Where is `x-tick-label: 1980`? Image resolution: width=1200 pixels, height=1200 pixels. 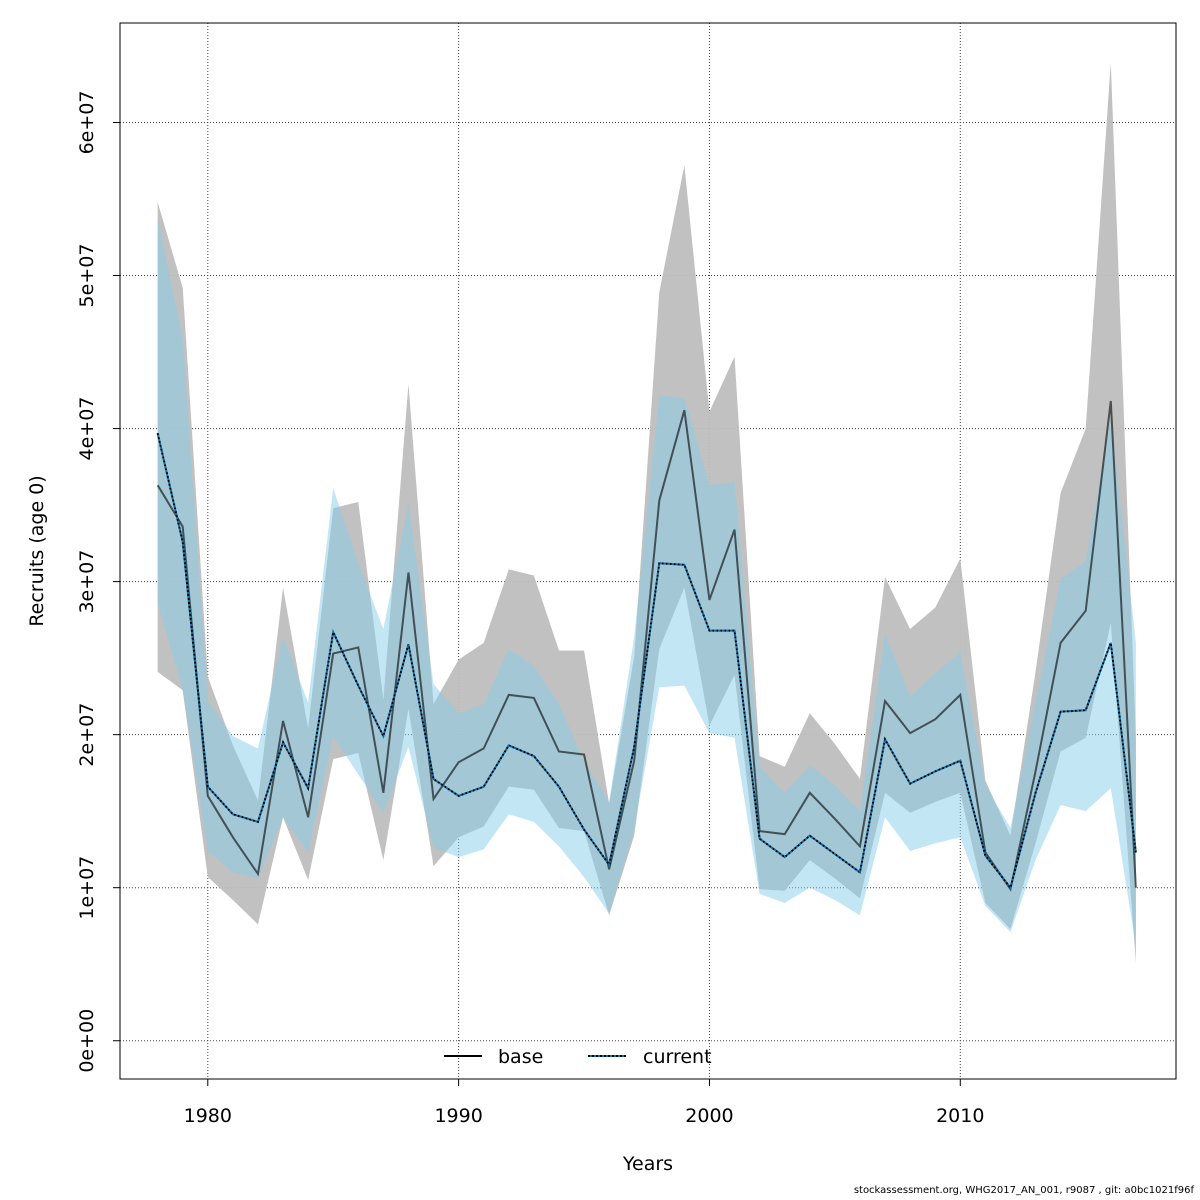 x-tick-label: 1980 is located at coordinates (208, 1116).